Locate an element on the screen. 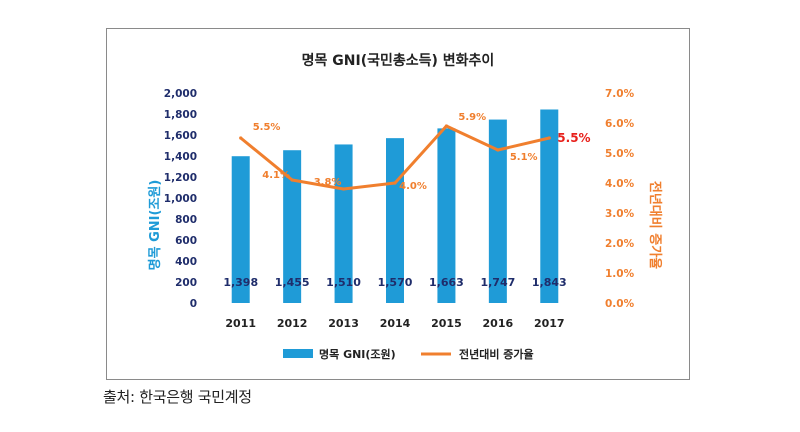  right-axis-tick-label: 4.0% is located at coordinates (620, 184).